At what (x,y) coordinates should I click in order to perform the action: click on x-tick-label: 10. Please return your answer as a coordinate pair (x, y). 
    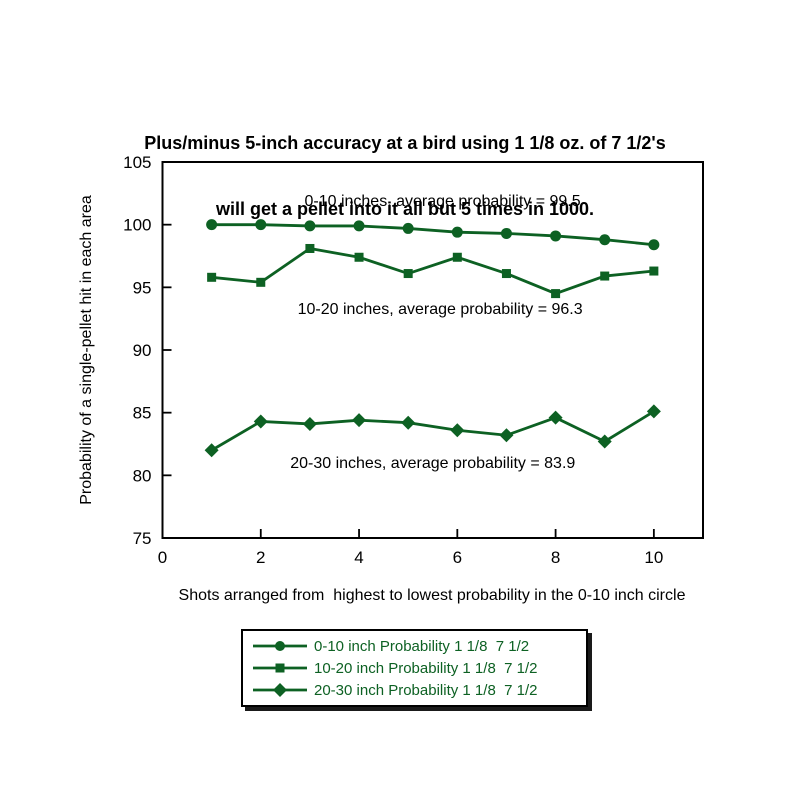
    Looking at the image, I should click on (653, 557).